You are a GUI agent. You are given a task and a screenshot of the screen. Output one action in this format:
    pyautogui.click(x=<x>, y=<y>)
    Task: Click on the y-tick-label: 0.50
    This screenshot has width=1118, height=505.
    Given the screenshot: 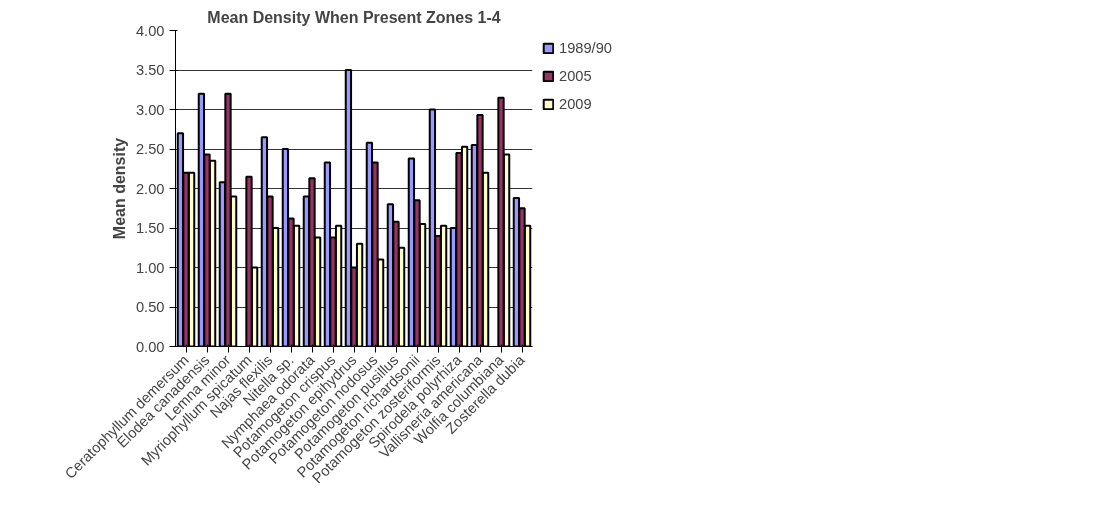 What is the action you would take?
    pyautogui.click(x=150, y=307)
    